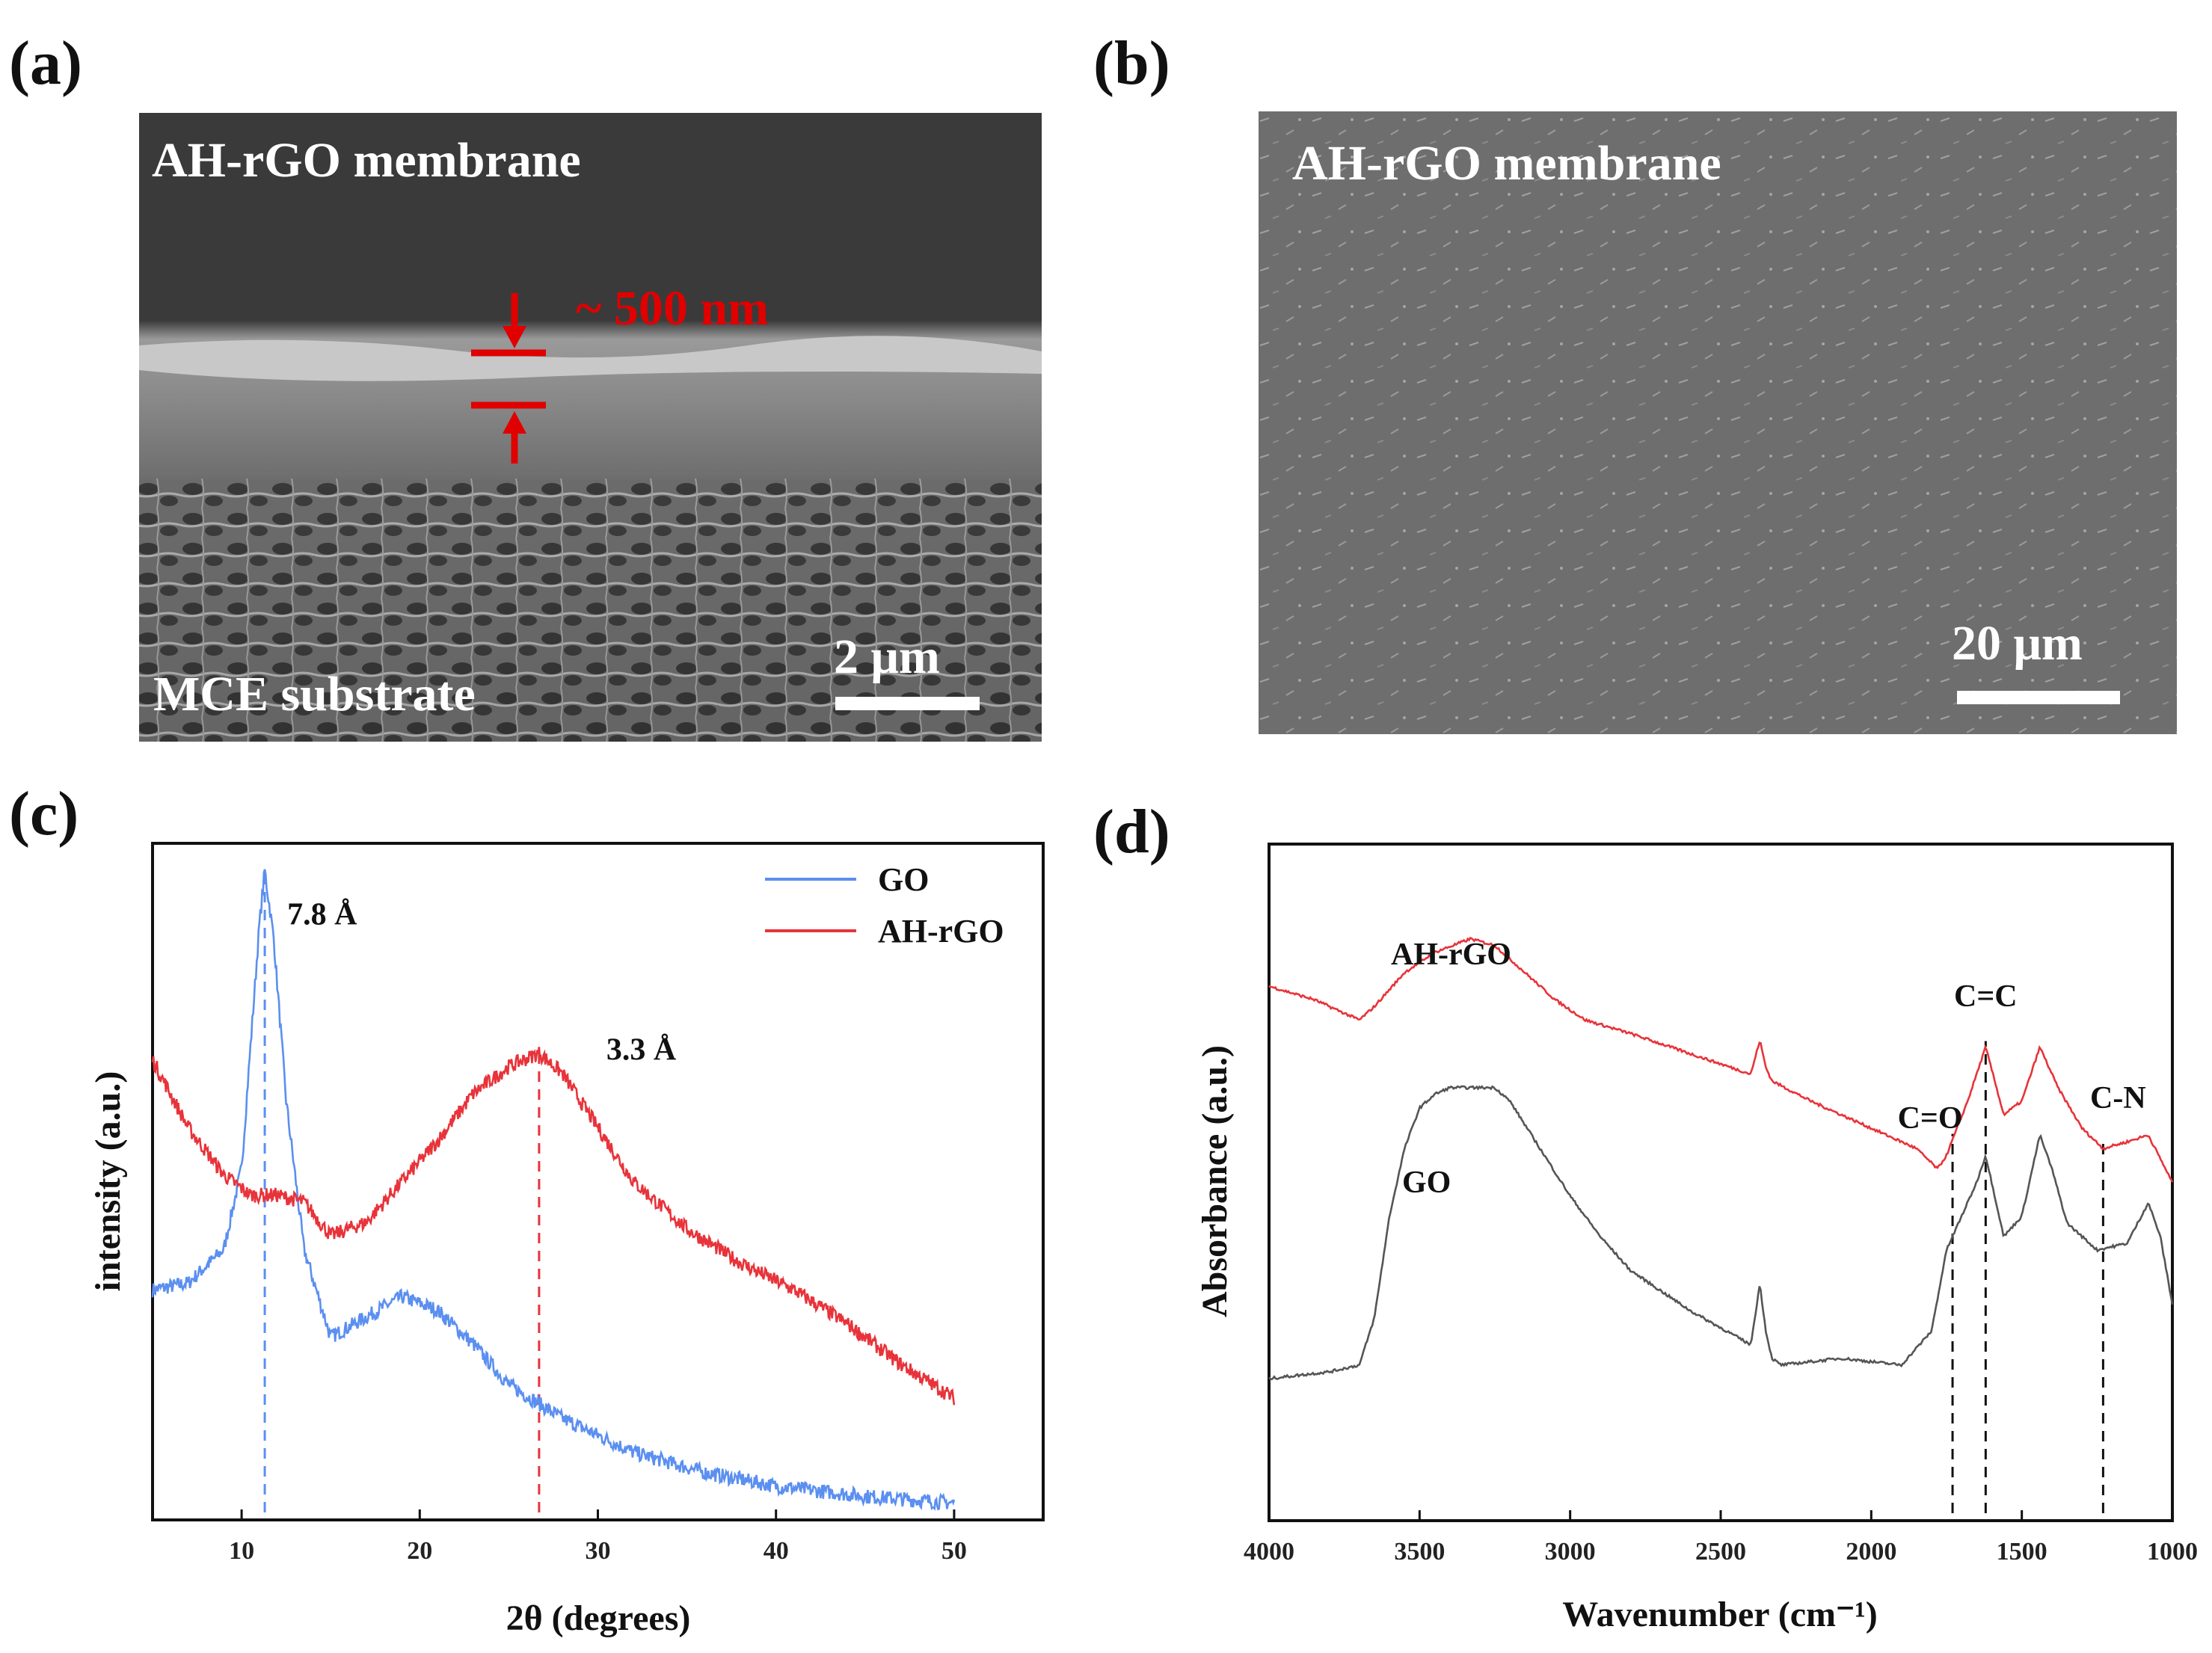 The width and height of the screenshot is (2212, 1653). I want to click on d-annotation: C=O, so click(1930, 1118).